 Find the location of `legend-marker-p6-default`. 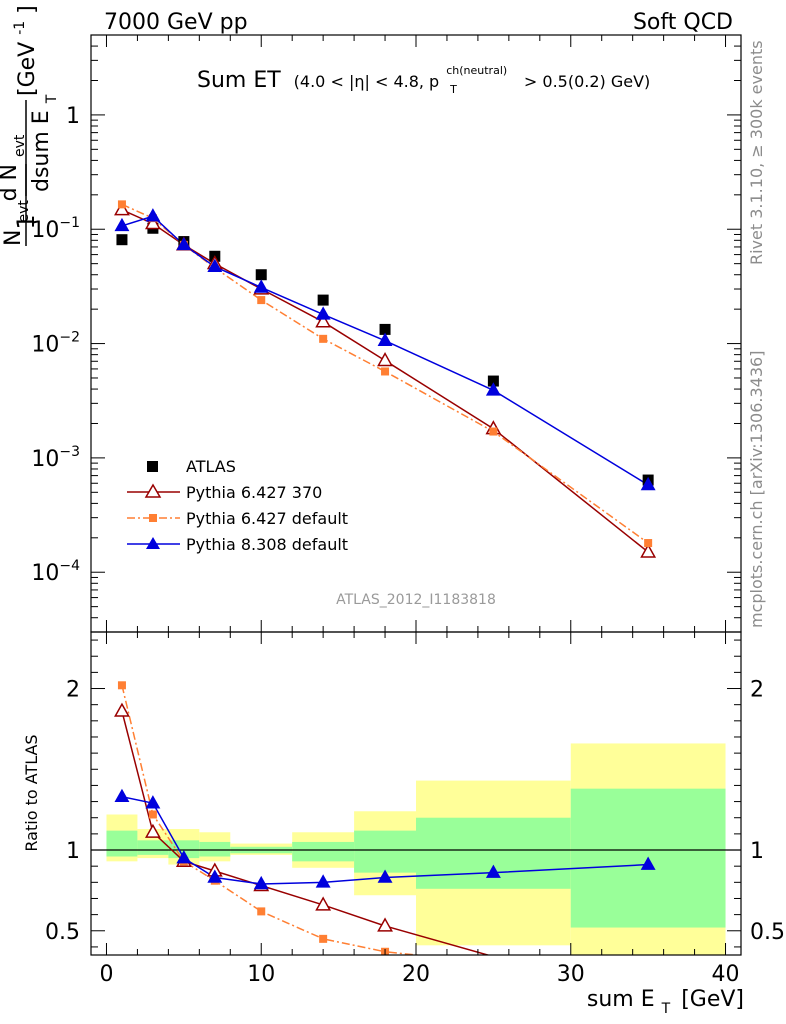

legend-marker-p6-default is located at coordinates (153, 518).